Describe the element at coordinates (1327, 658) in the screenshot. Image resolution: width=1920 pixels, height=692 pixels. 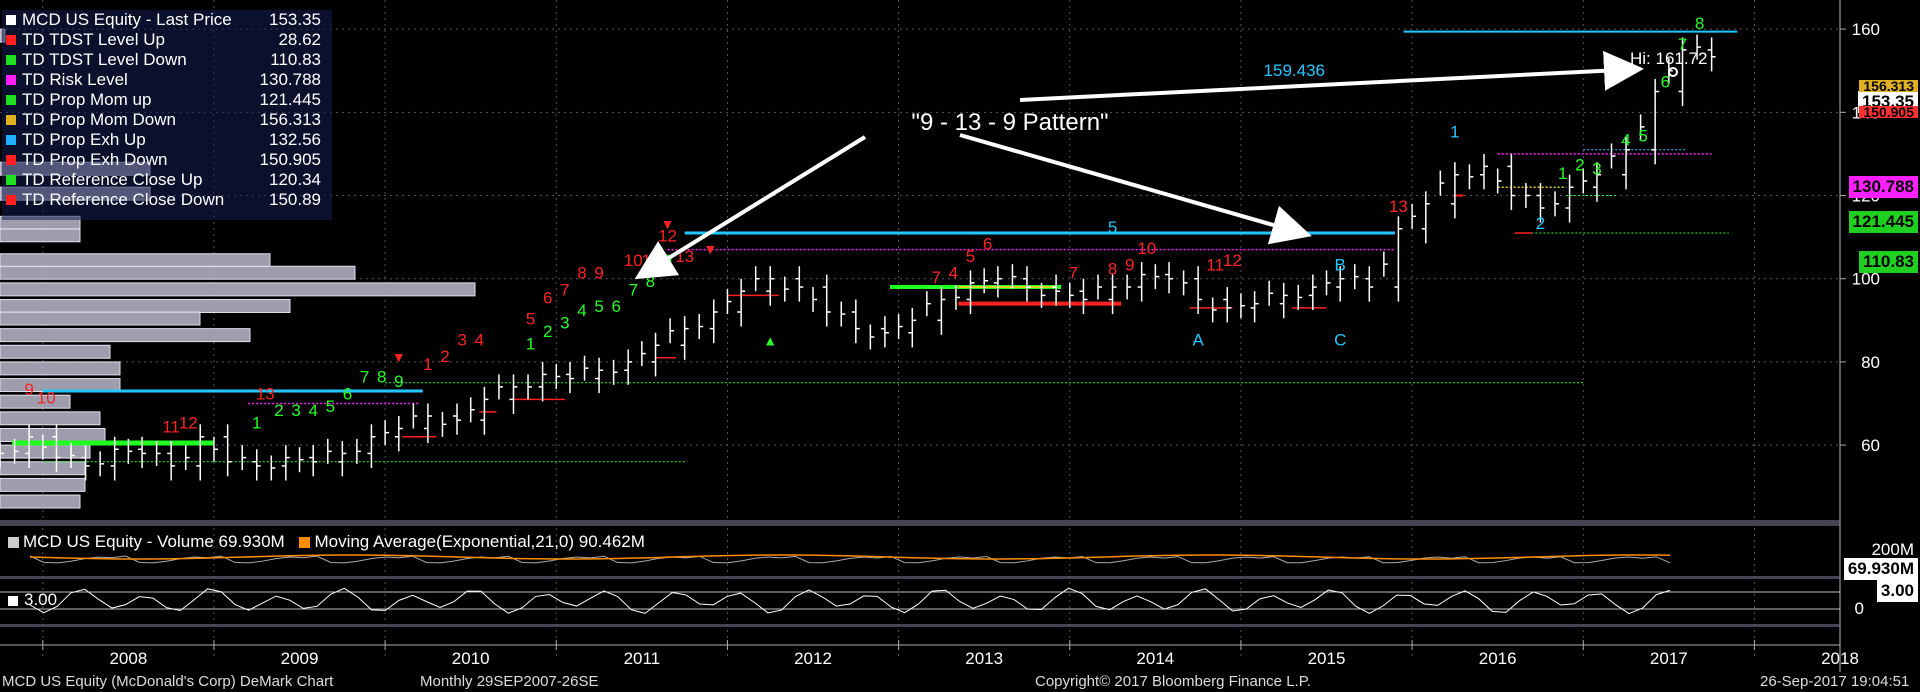
I see `x-tick-label: 2015` at that location.